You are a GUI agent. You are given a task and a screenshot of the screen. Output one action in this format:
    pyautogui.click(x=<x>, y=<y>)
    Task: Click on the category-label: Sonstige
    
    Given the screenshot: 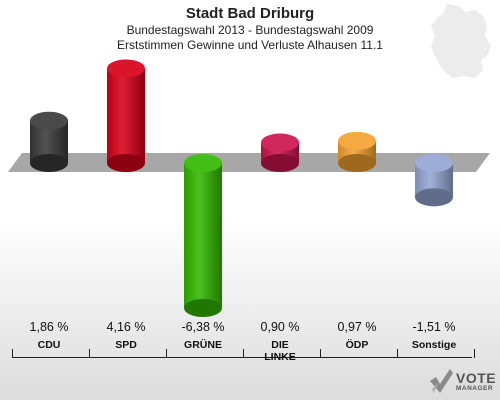 What is the action you would take?
    pyautogui.click(x=434, y=345)
    